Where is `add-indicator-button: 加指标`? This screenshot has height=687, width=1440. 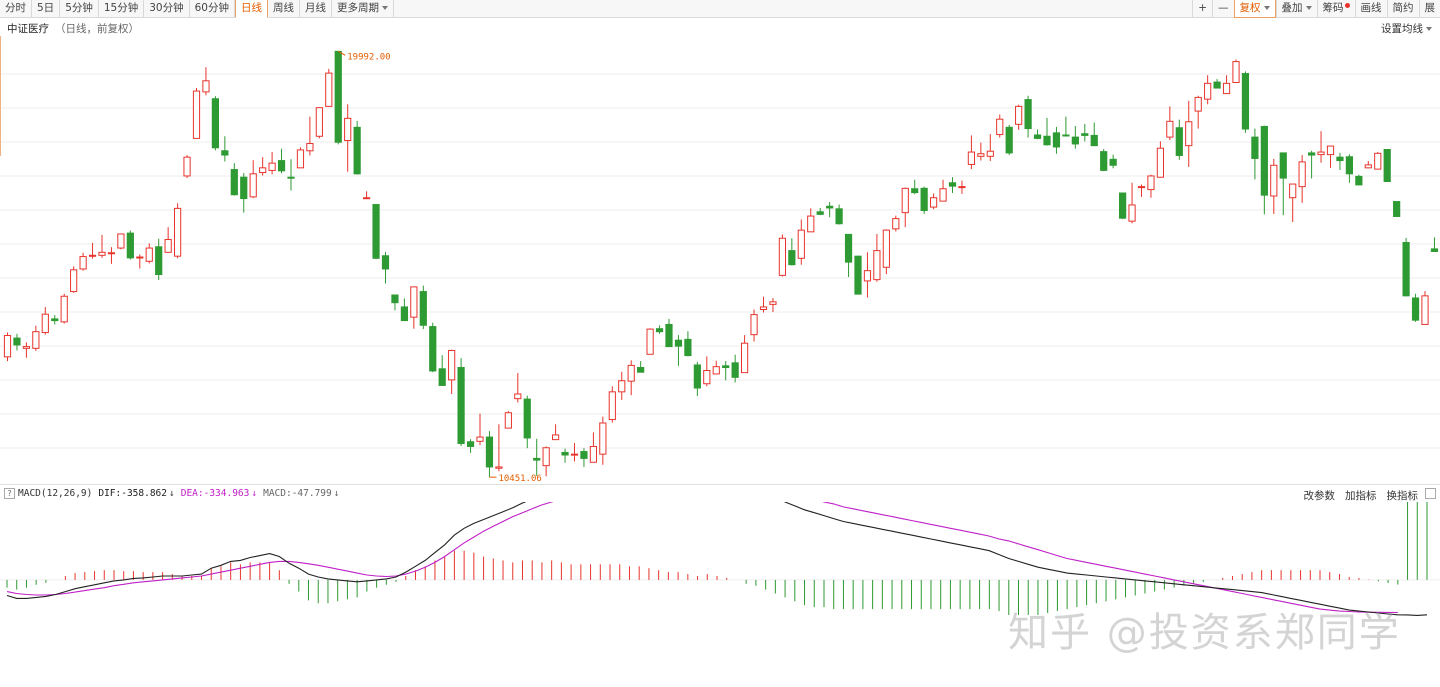
add-indicator-button: 加指标 is located at coordinates (1361, 496).